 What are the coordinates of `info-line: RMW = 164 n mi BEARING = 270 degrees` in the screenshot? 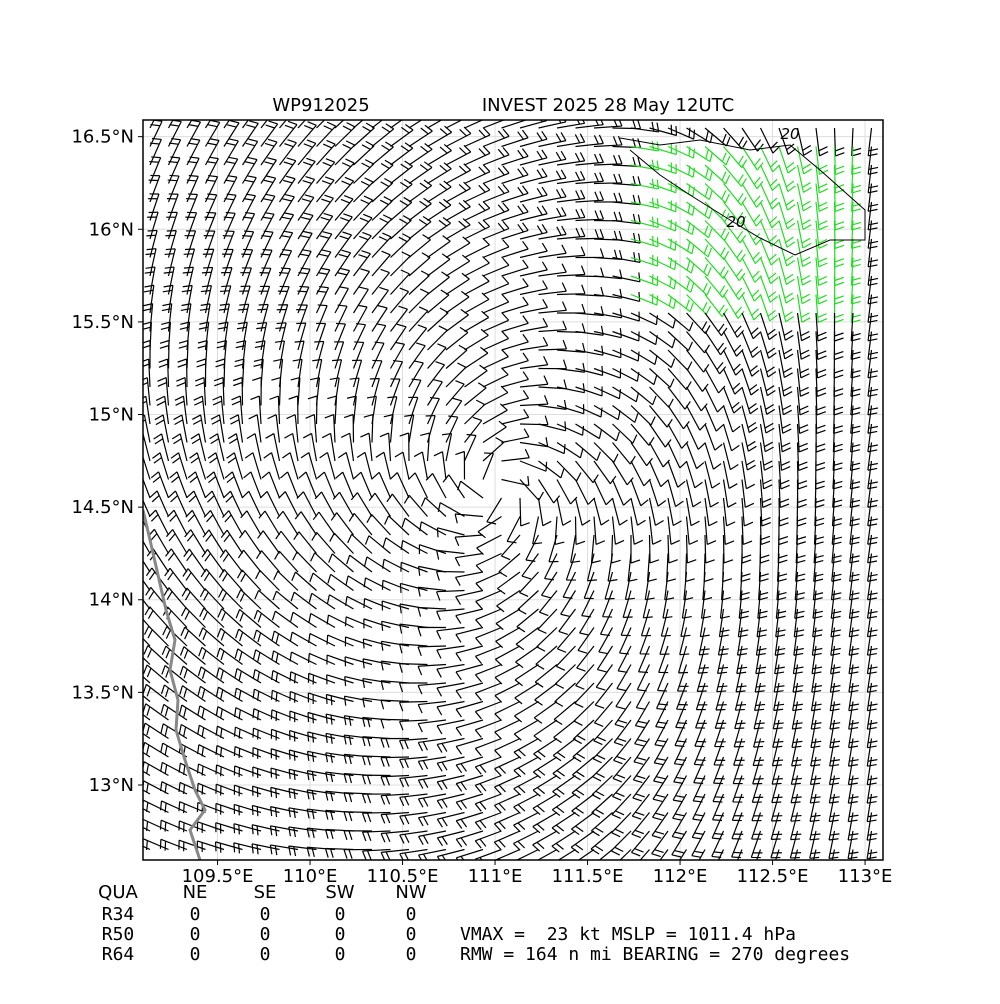 It's located at (655, 954).